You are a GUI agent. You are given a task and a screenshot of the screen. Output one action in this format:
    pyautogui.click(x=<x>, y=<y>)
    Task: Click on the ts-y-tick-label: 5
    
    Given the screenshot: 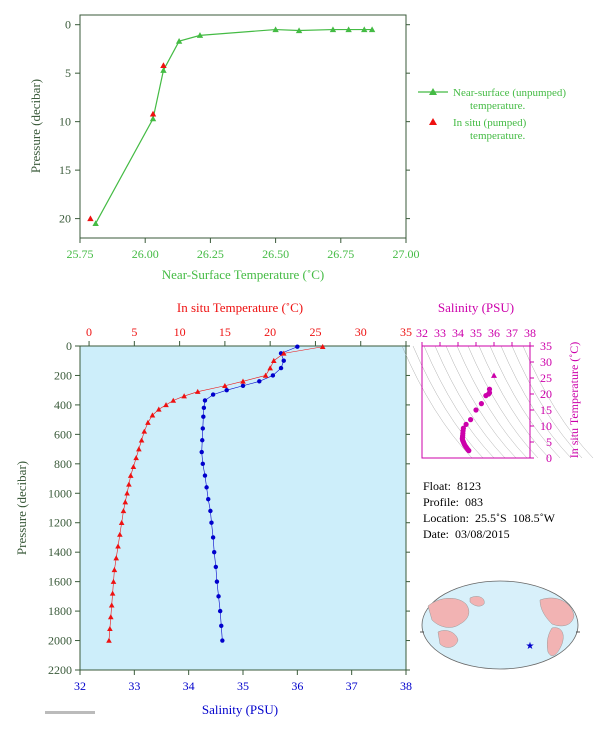 What is the action you would take?
    pyautogui.click(x=549, y=442)
    